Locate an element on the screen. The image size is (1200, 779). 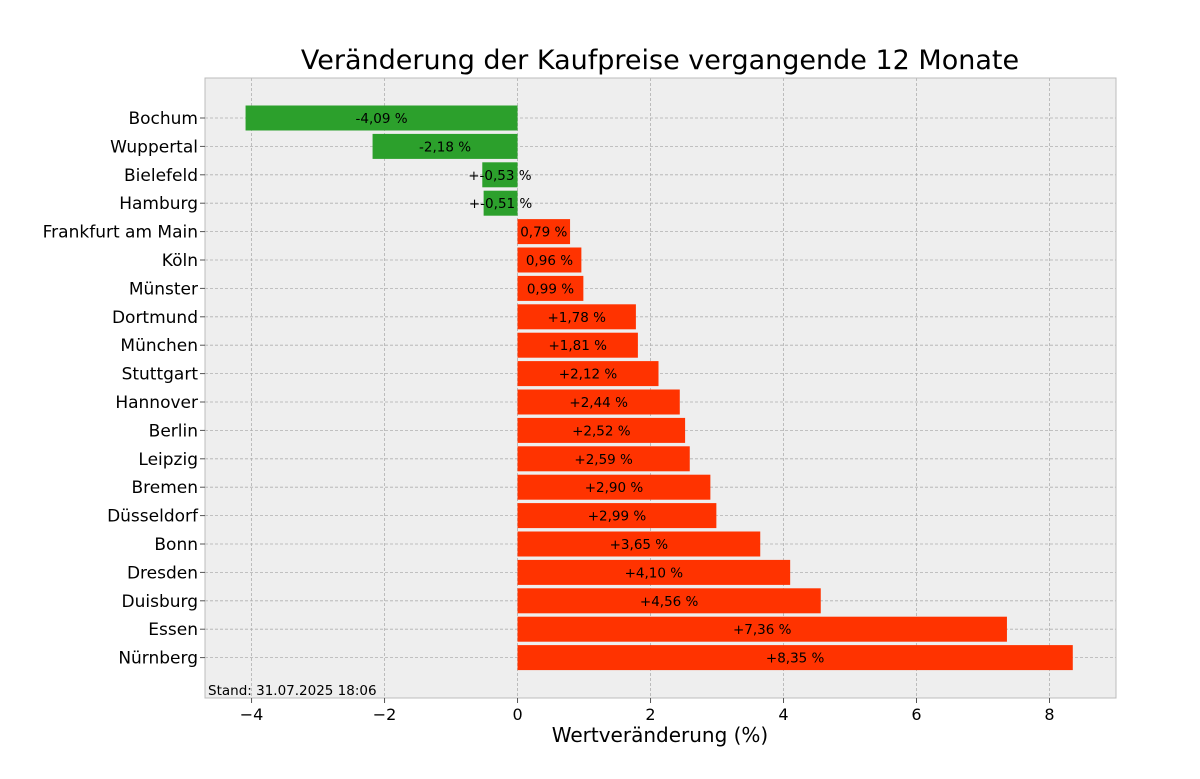
y-tick-label: Nürnberg is located at coordinates (158, 659).